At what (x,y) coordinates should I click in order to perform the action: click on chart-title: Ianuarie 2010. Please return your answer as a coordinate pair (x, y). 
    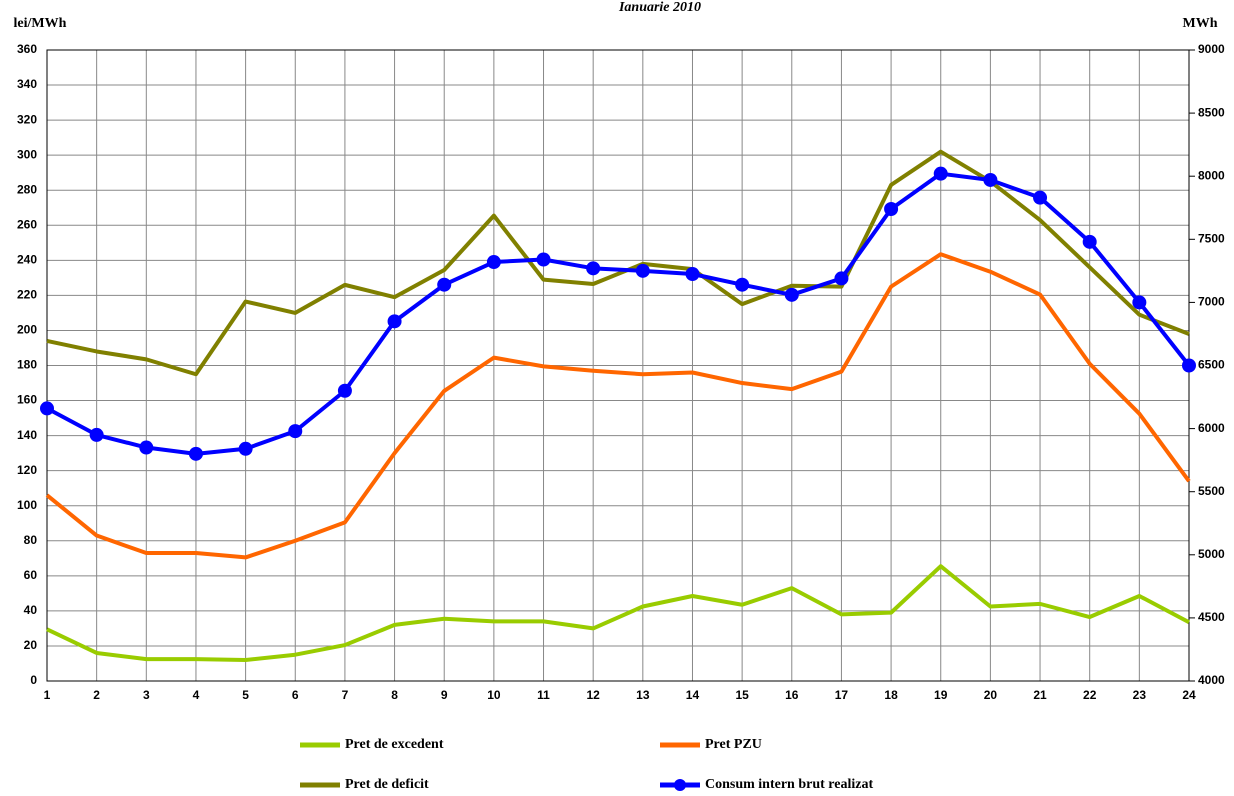
    Looking at the image, I should click on (659, 7).